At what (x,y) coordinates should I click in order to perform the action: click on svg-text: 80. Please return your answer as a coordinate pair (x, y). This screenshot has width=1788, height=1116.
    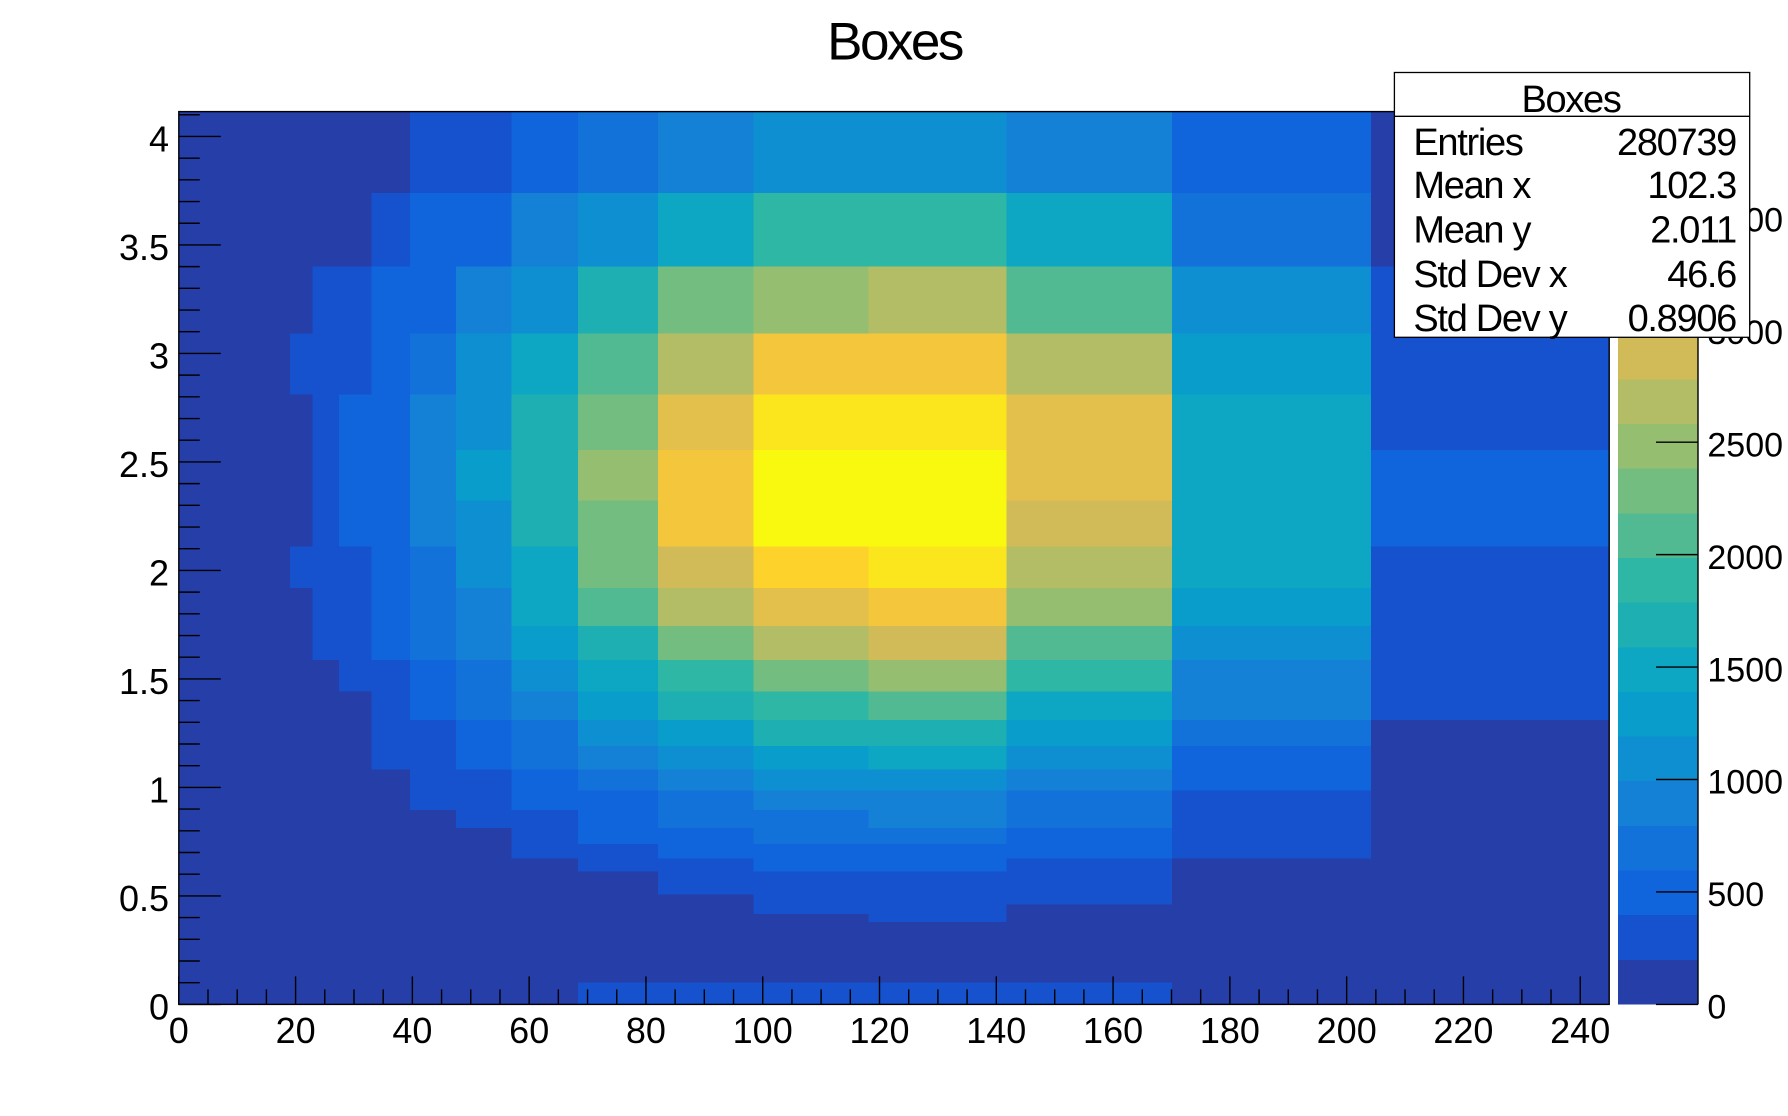
    Looking at the image, I should click on (646, 1030).